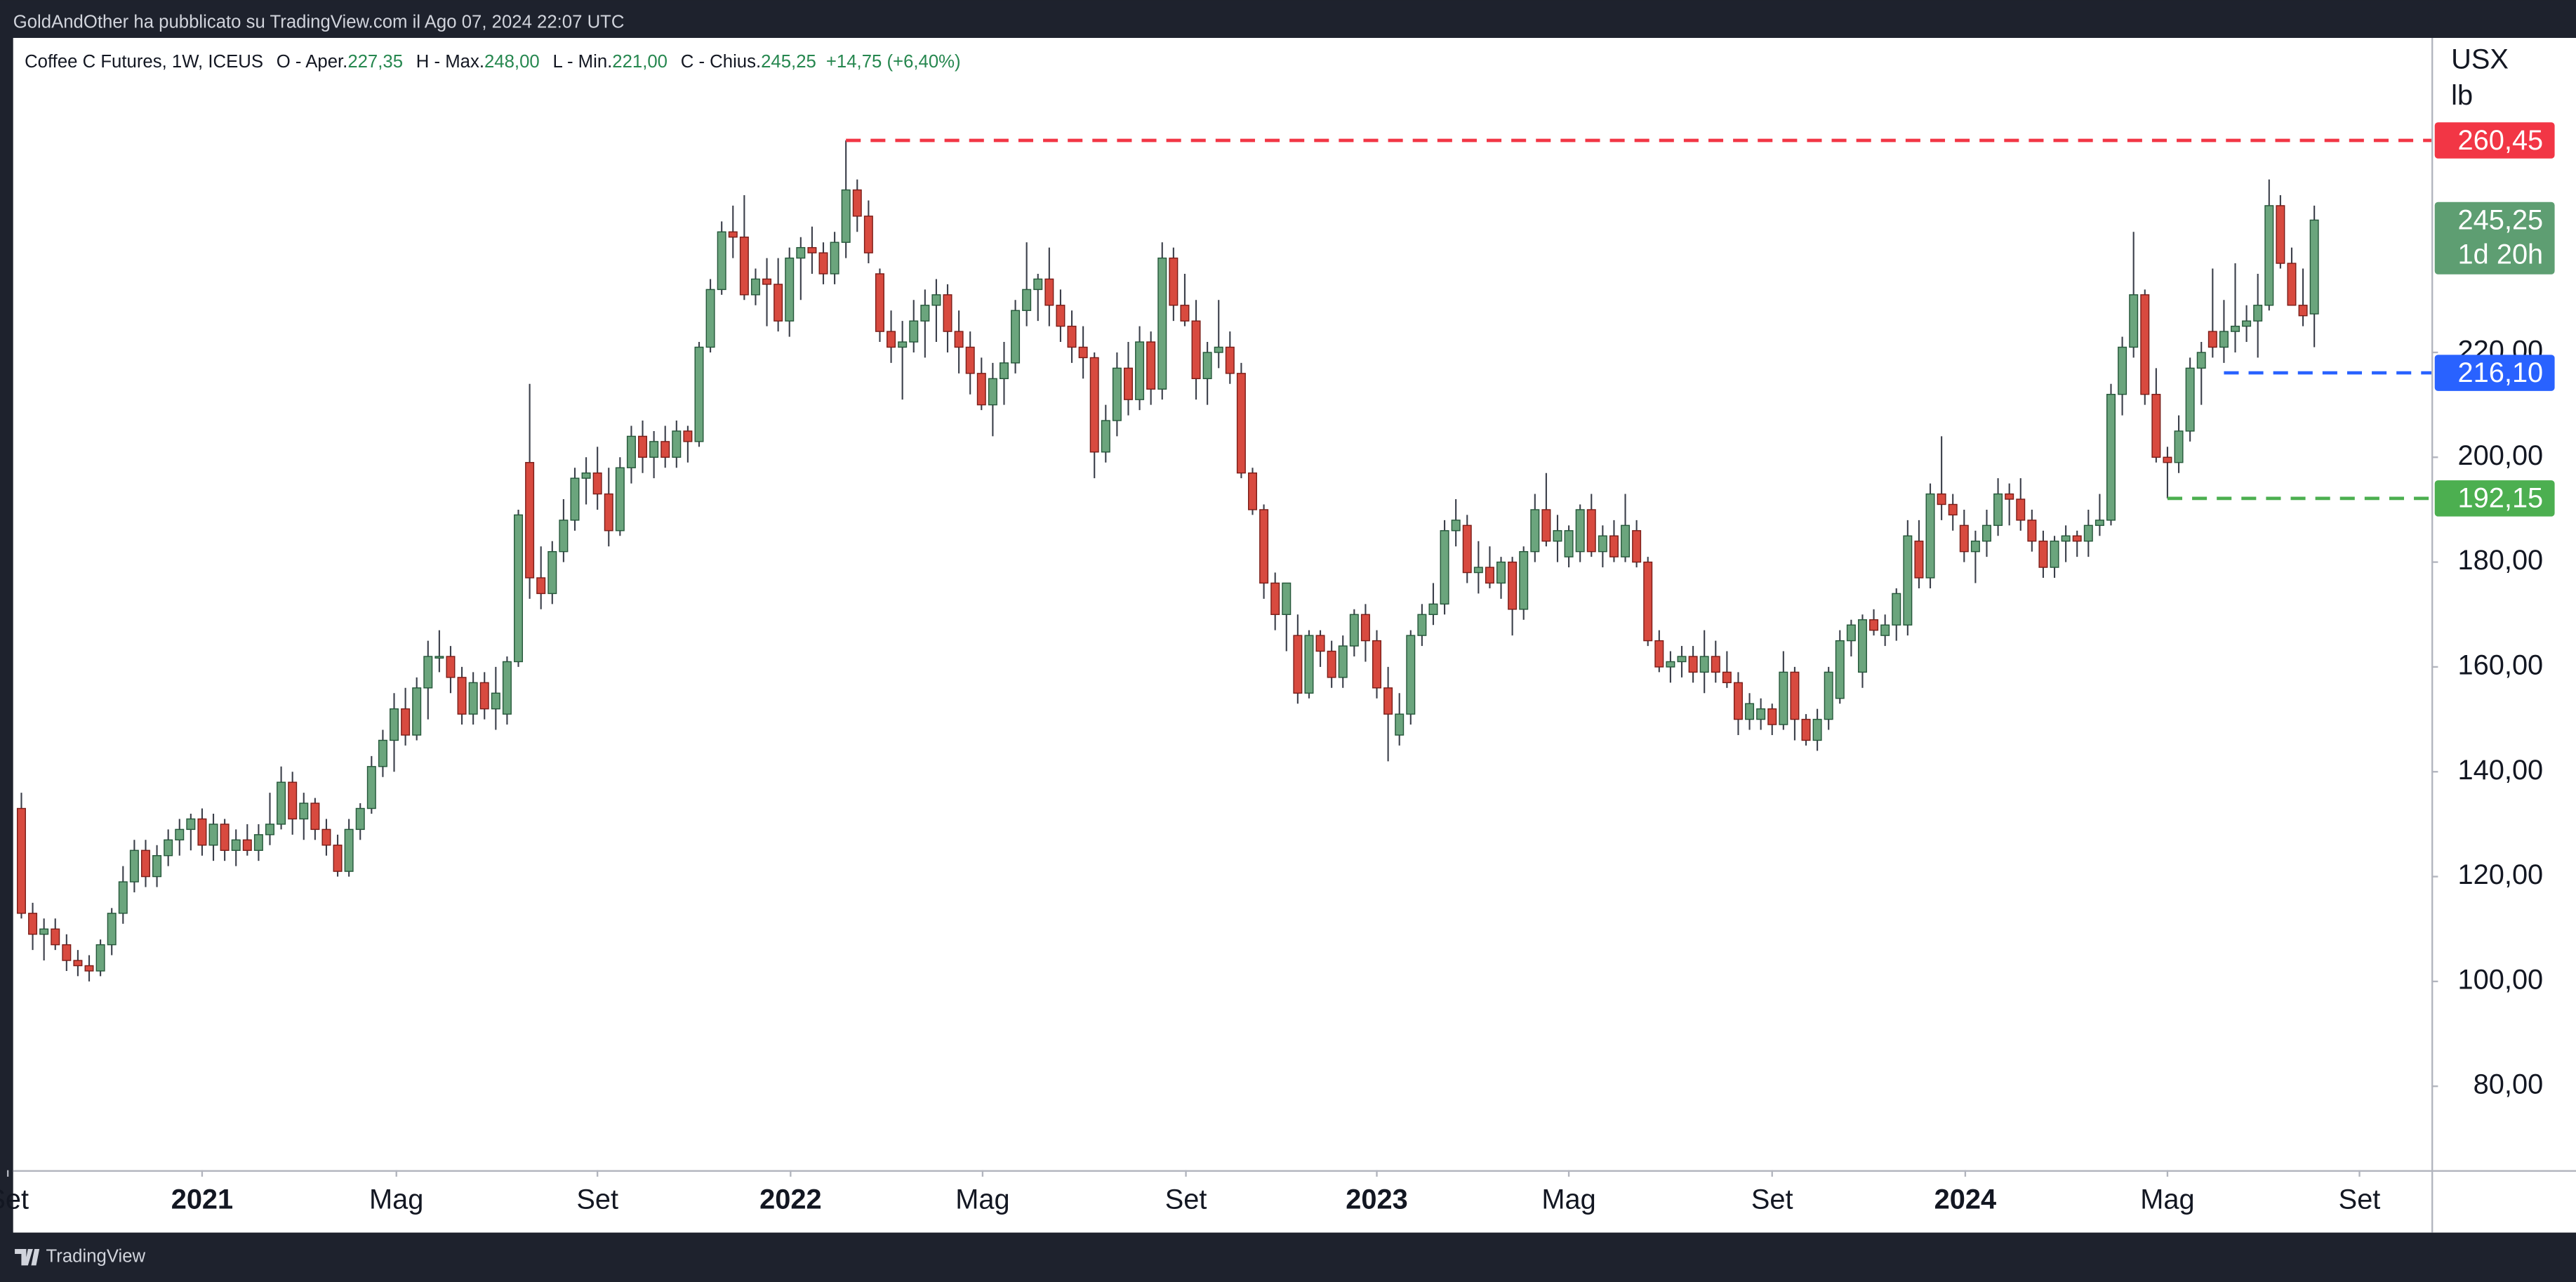 The width and height of the screenshot is (2576, 1282). Describe the element at coordinates (512, 62) in the screenshot. I see `legend-value: 248,00` at that location.